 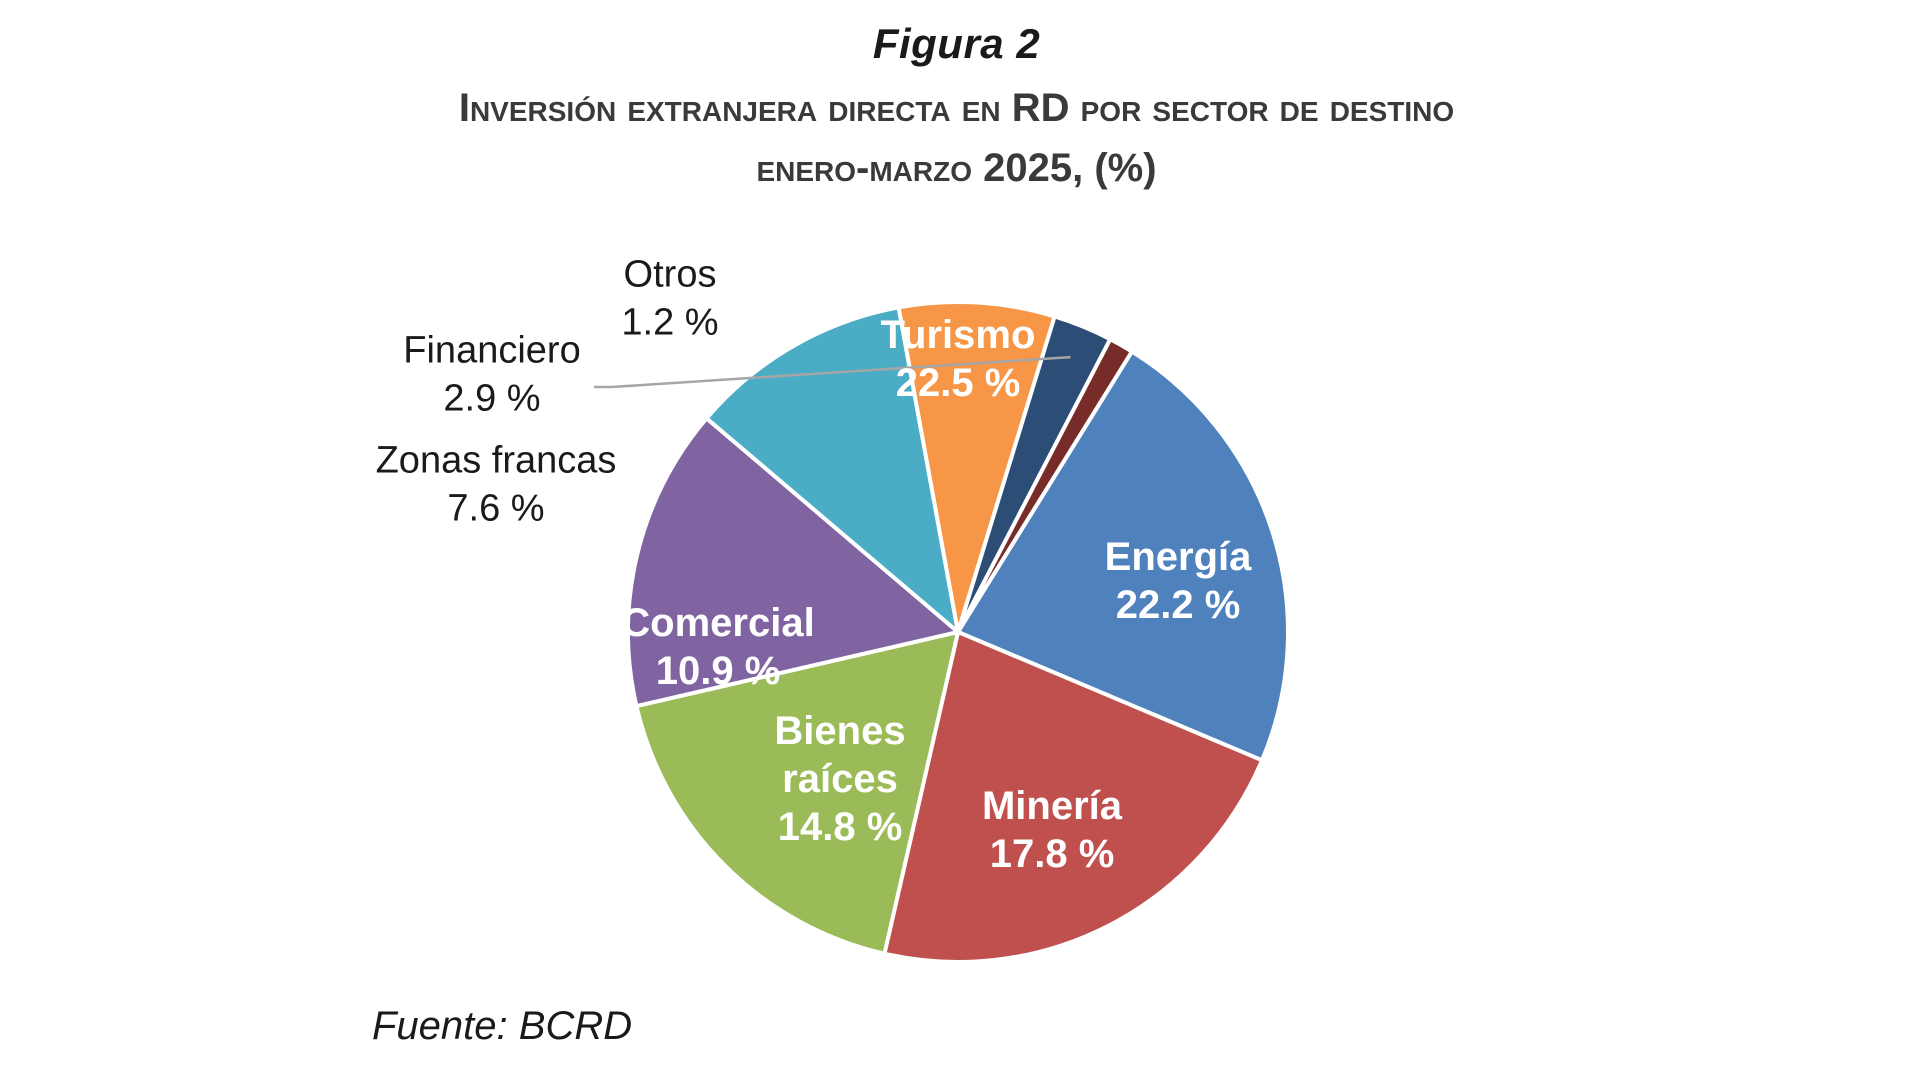 I want to click on slice-category-label: Otros, so click(x=670, y=274).